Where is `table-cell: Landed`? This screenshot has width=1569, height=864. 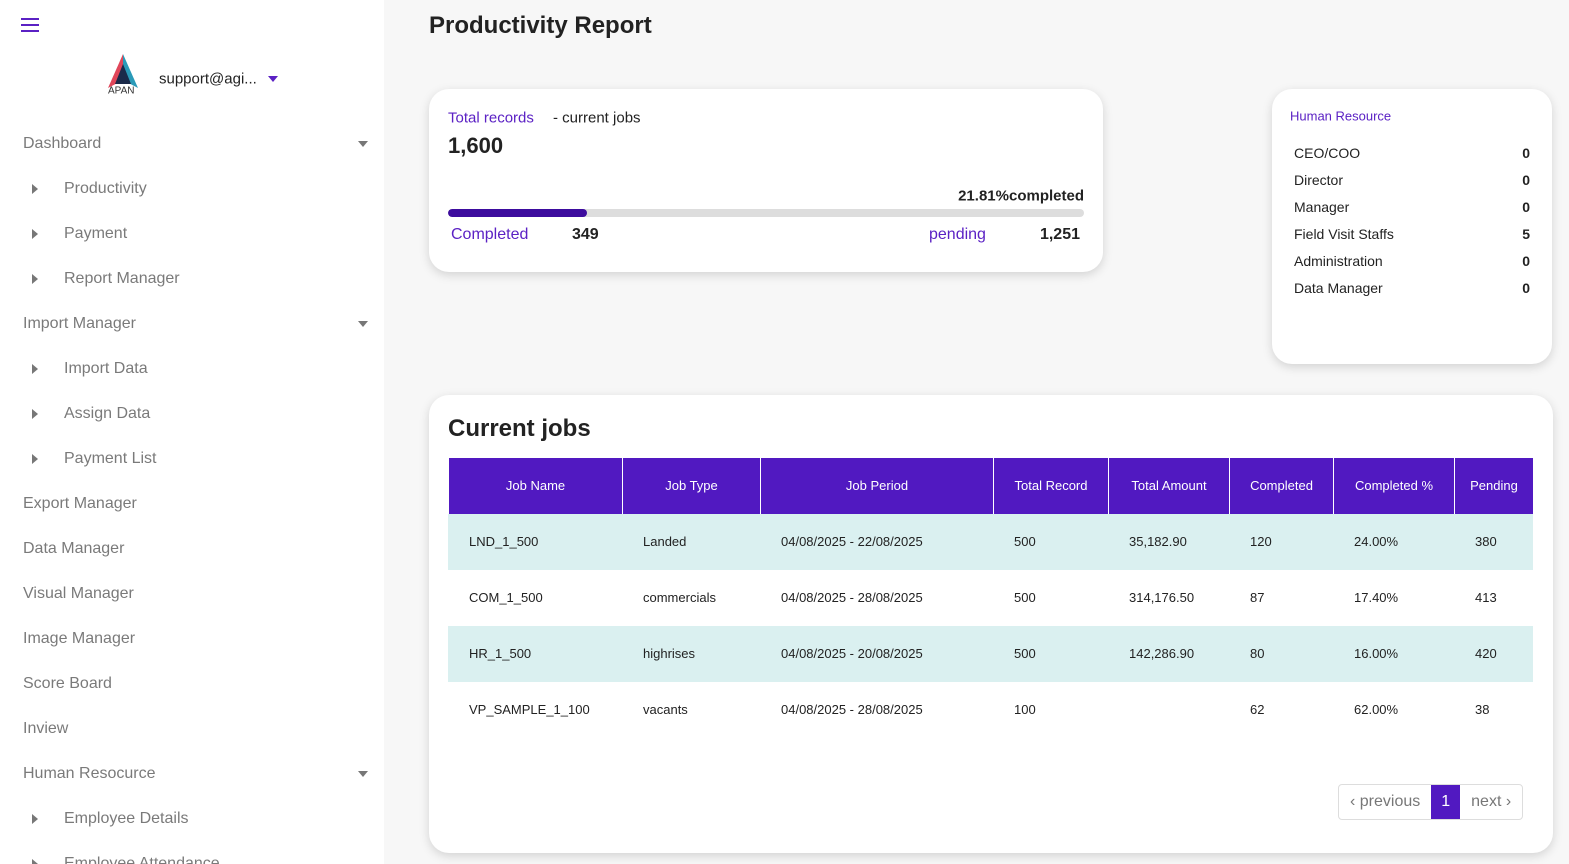 table-cell: Landed is located at coordinates (665, 541).